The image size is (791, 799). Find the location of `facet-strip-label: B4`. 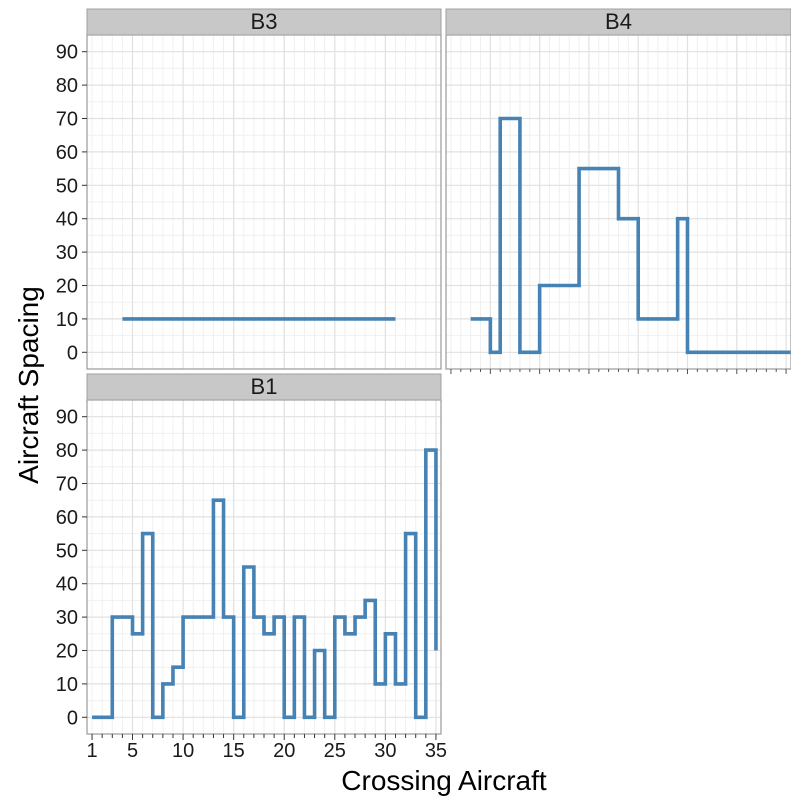

facet-strip-label: B4 is located at coordinates (618, 21).